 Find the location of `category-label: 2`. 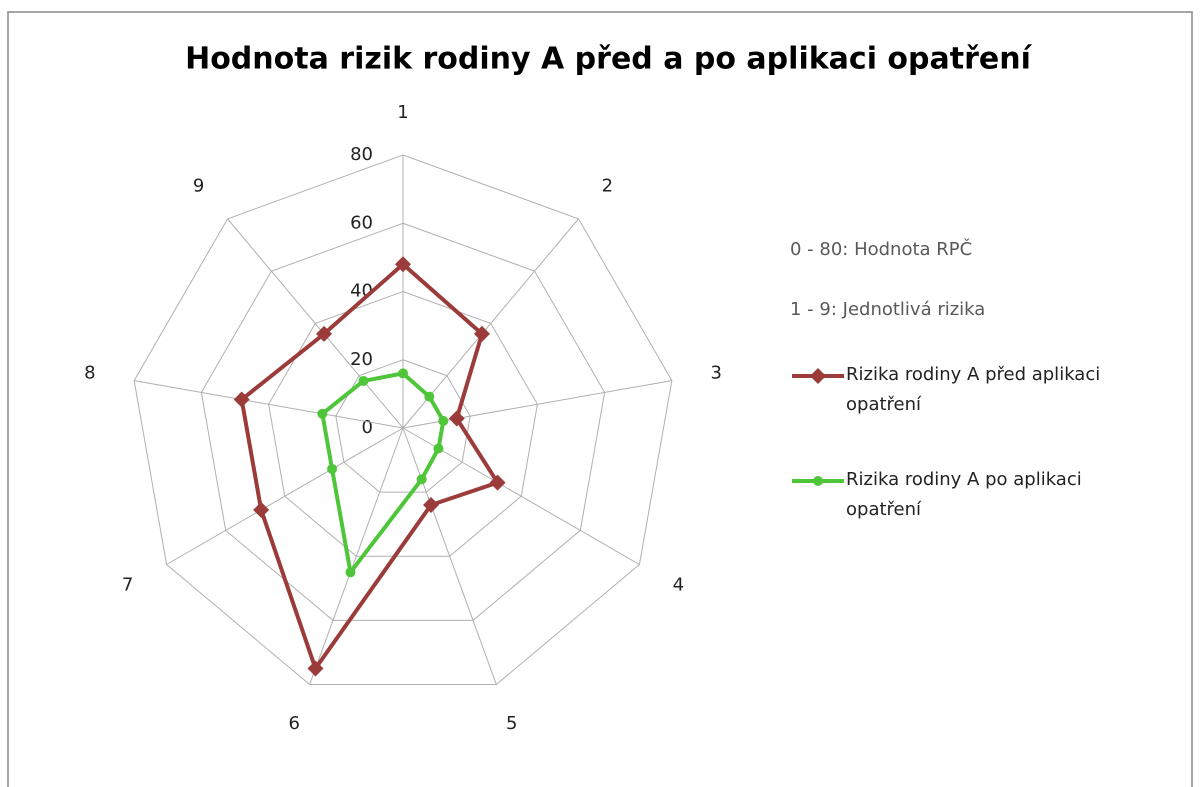

category-label: 2 is located at coordinates (607, 186).